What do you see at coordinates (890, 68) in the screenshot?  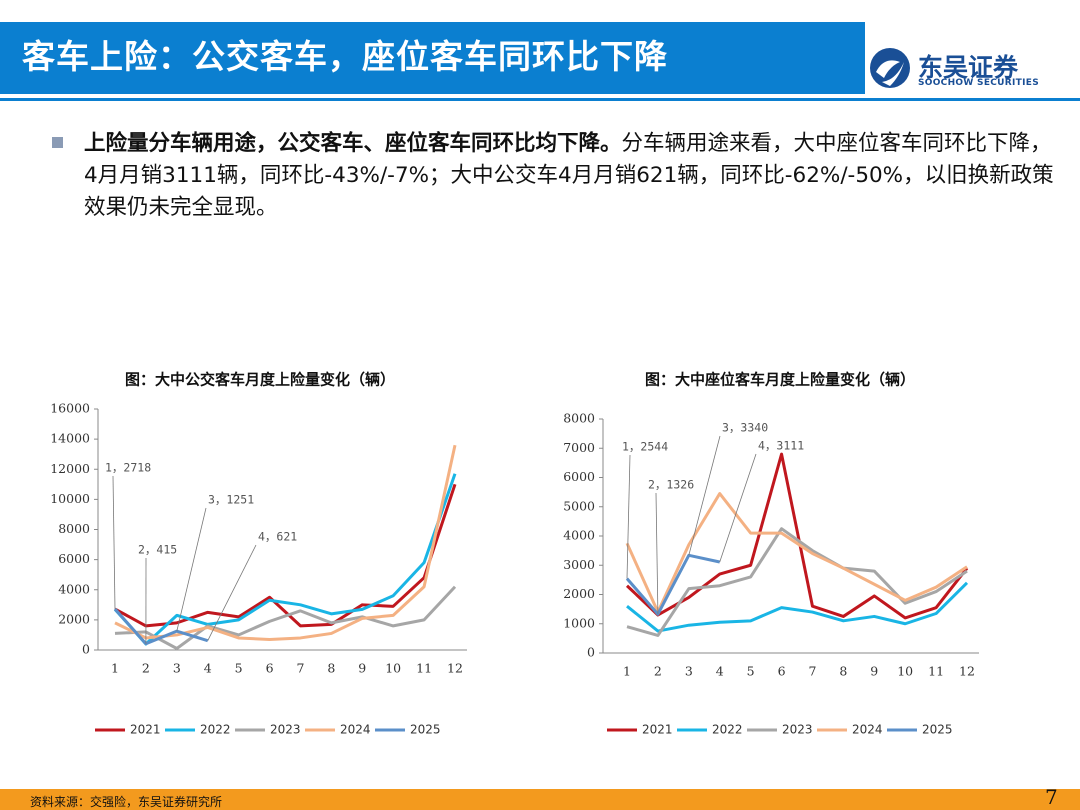 I see `logo-mark` at bounding box center [890, 68].